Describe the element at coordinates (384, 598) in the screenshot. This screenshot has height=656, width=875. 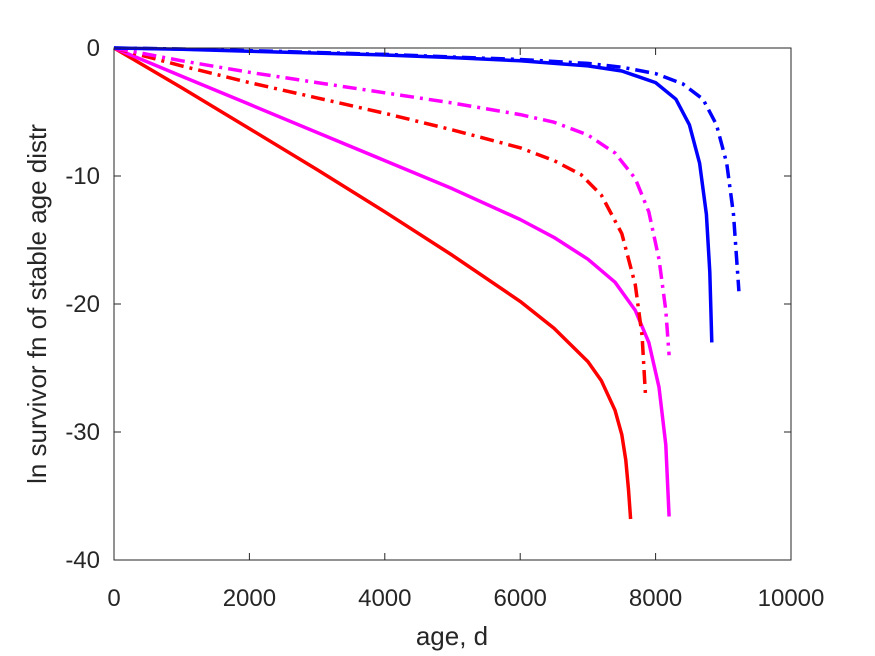
I see `x-tick-label: 4000` at that location.